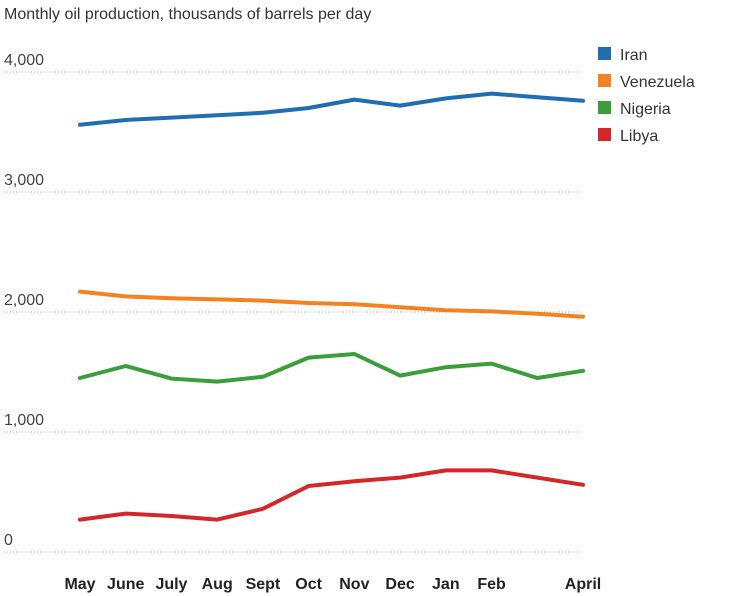  What do you see at coordinates (79, 584) in the screenshot?
I see `x-tick-label: May` at bounding box center [79, 584].